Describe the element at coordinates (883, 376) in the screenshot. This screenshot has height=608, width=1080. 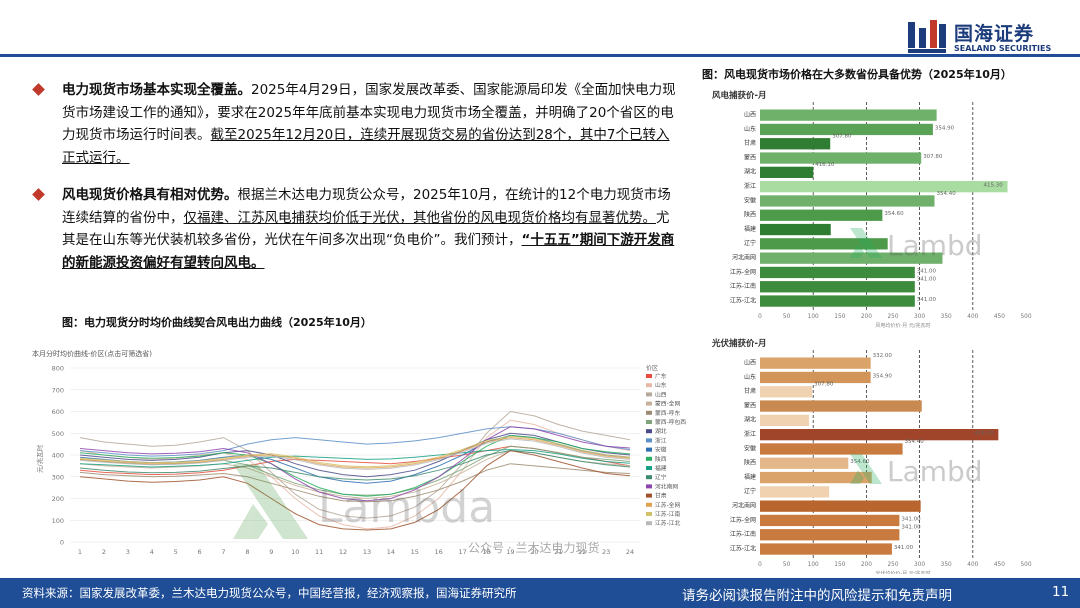
I see `bar-value-label: 354.90` at that location.